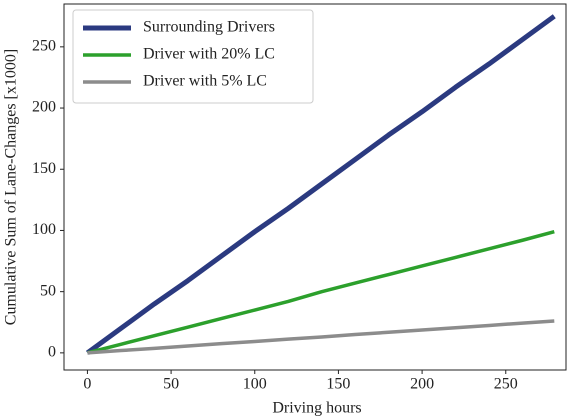 The height and width of the screenshot is (420, 574). I want to click on y-axis-label: Cumulative Sum of Lane-Changes [x1000], so click(11, 187).